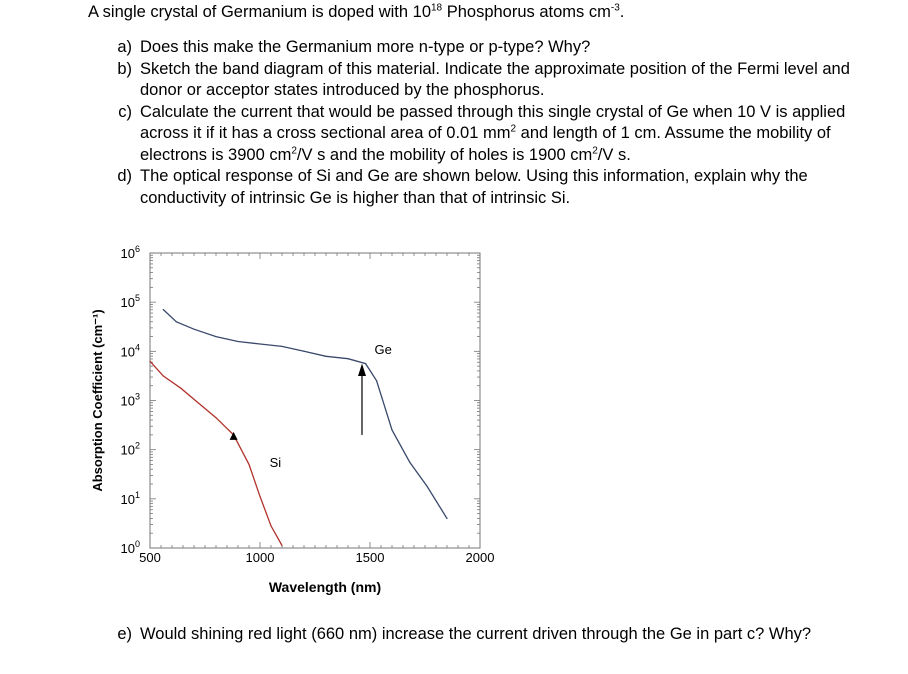  What do you see at coordinates (362, 370) in the screenshot?
I see `ge-edge-arrow-head` at bounding box center [362, 370].